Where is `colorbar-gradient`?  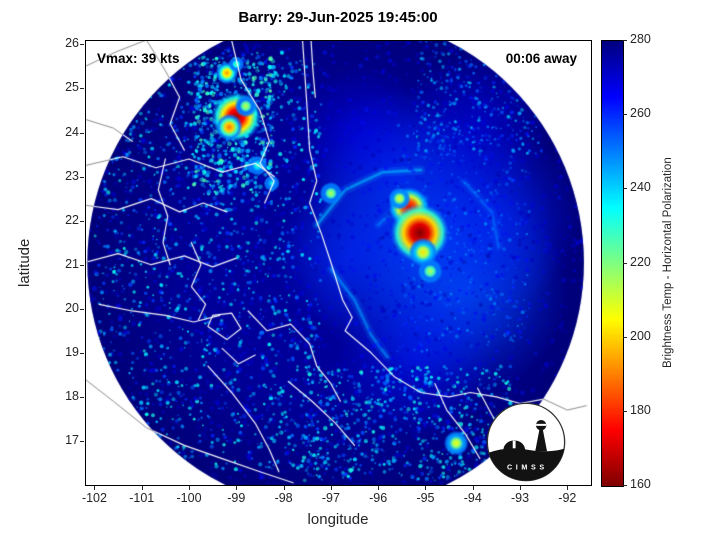
colorbar-gradient is located at coordinates (612, 263).